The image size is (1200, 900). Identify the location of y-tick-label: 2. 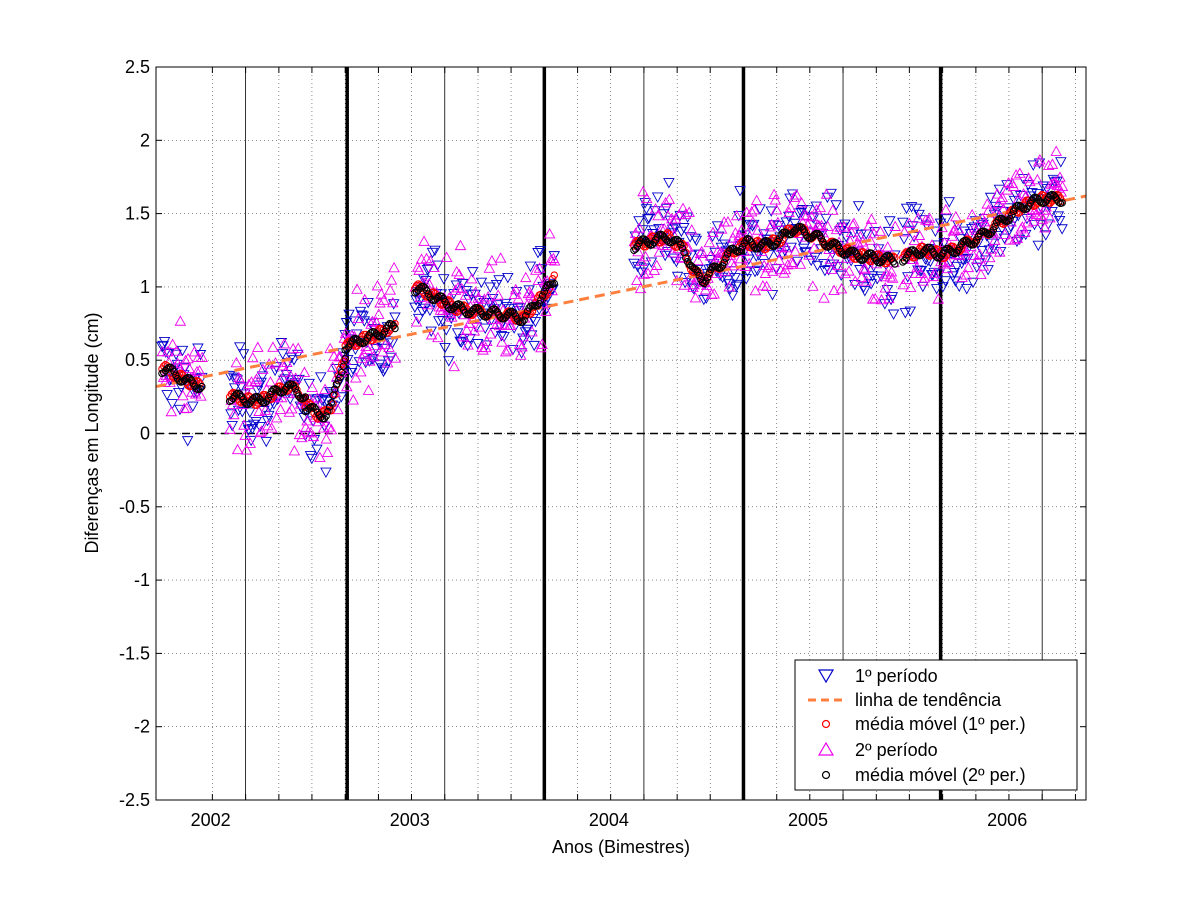
(145, 140).